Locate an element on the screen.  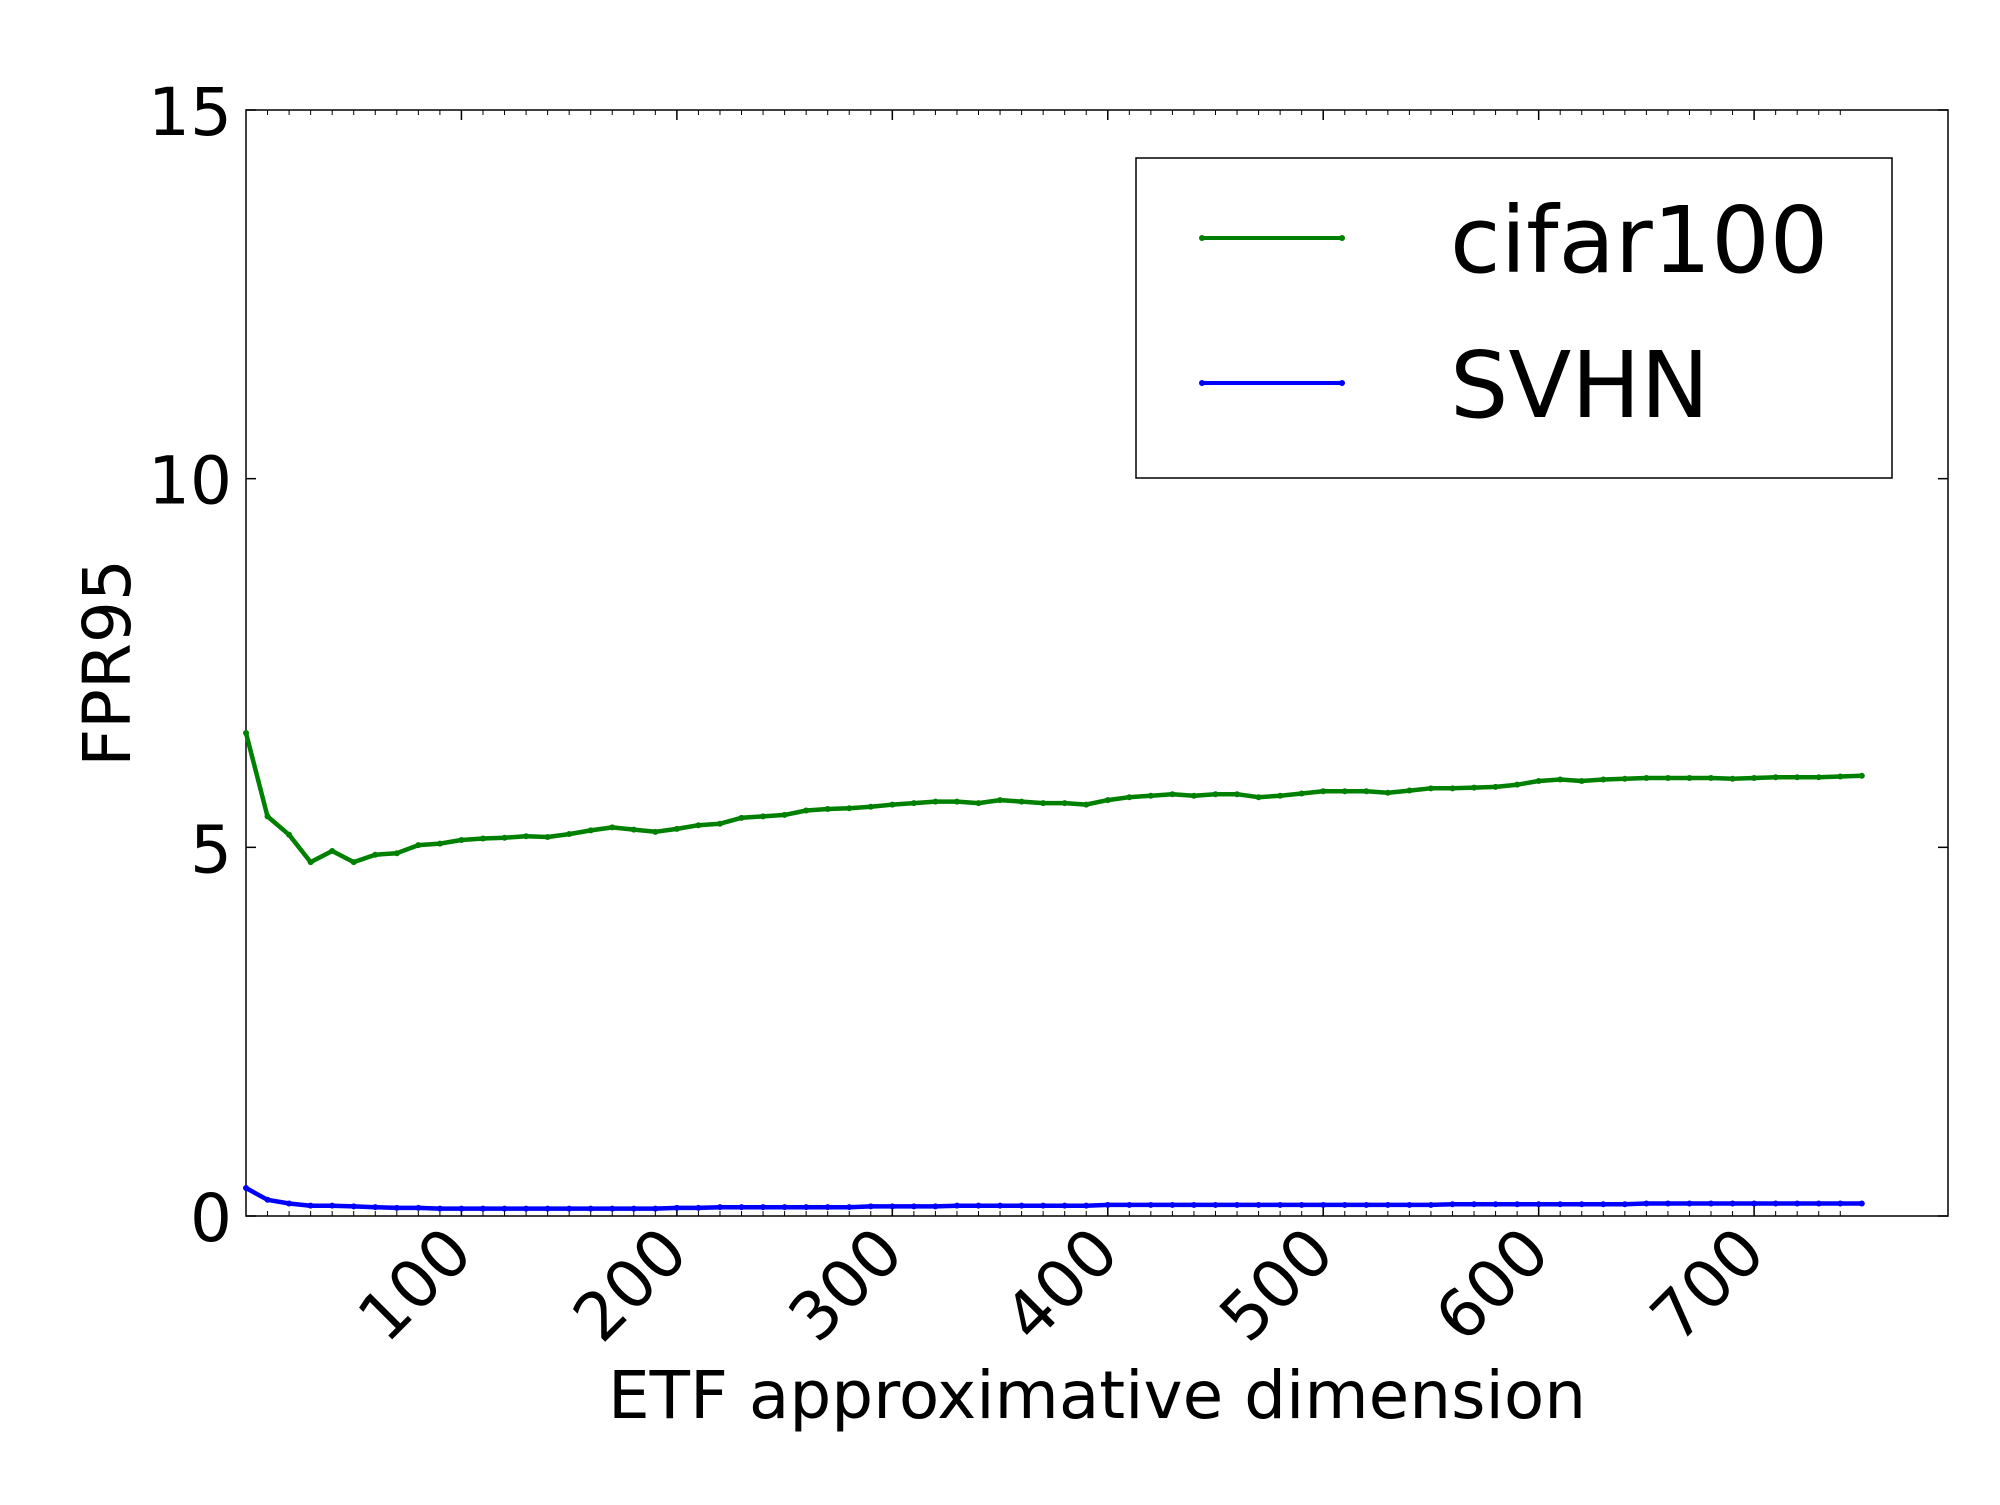
x-tick-label: 700 is located at coordinates (1708, 1285).